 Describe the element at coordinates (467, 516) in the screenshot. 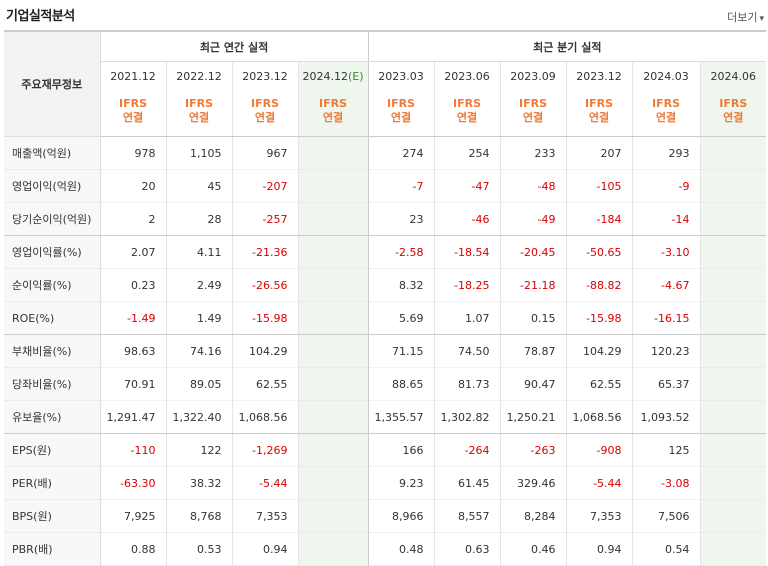

I see `table-cell: 8,557` at that location.